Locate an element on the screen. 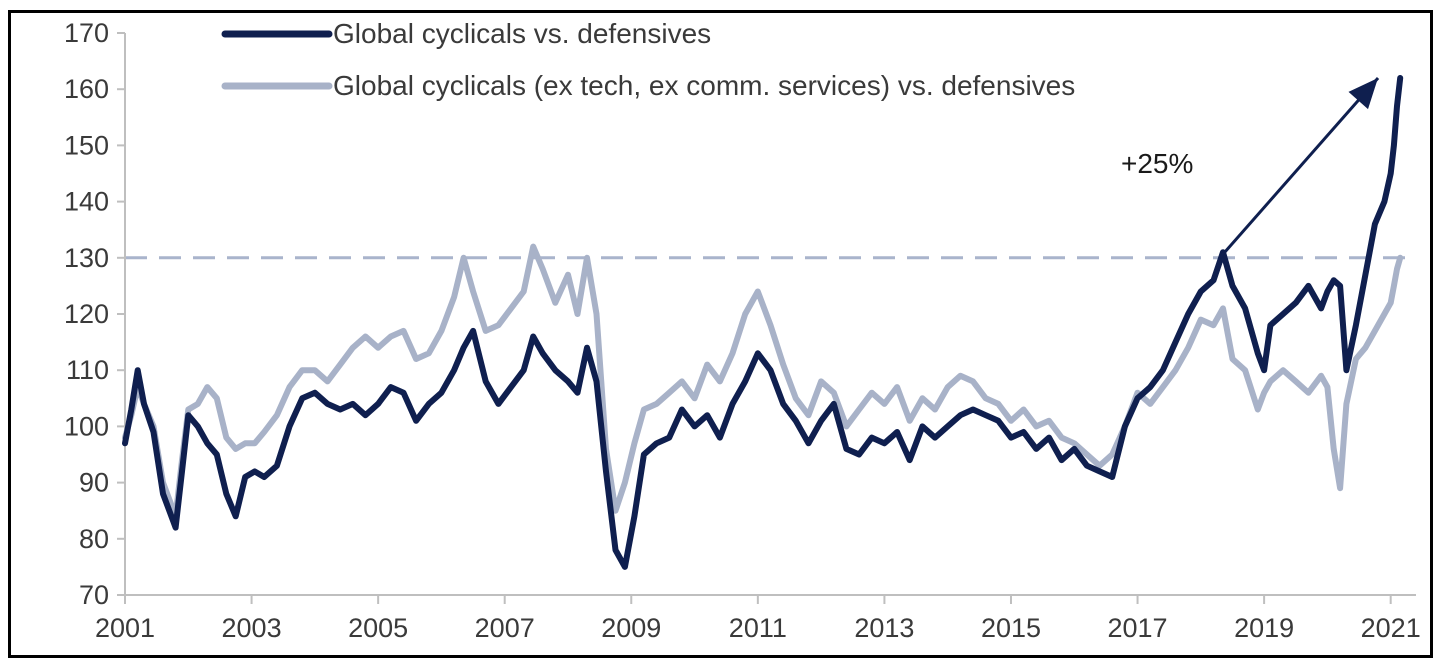 This screenshot has width=1445, height=672. x-tick-label: 2009 is located at coordinates (631, 628).